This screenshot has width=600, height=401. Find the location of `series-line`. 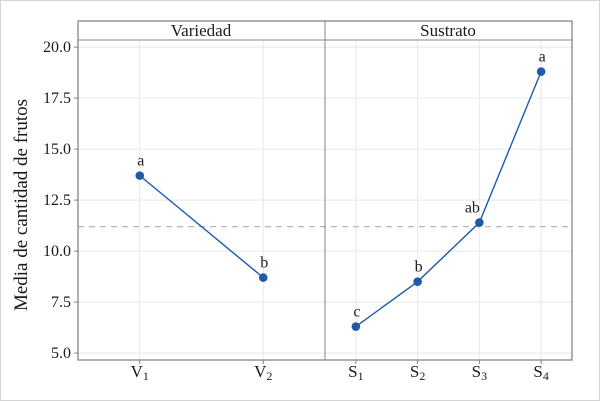

series-line is located at coordinates (201, 227).